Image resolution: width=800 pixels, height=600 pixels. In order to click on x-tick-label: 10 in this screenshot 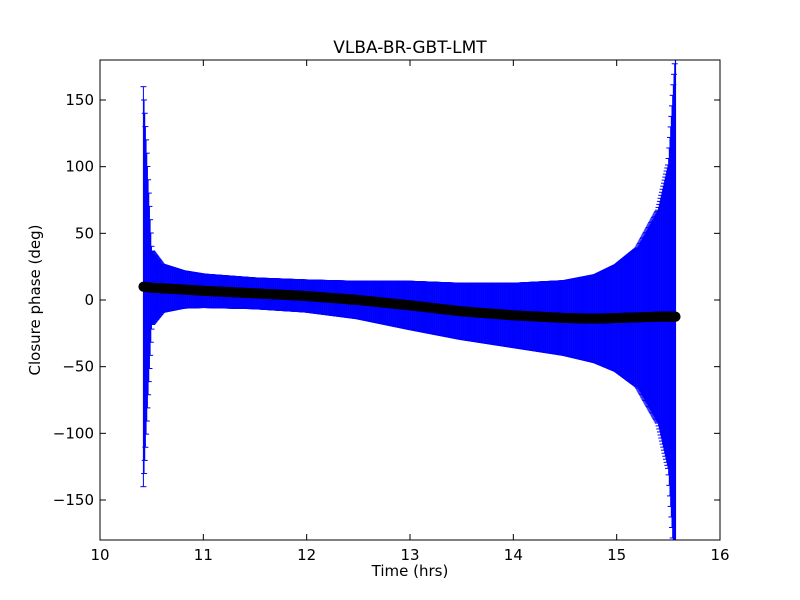, I will do `click(99, 555)`.